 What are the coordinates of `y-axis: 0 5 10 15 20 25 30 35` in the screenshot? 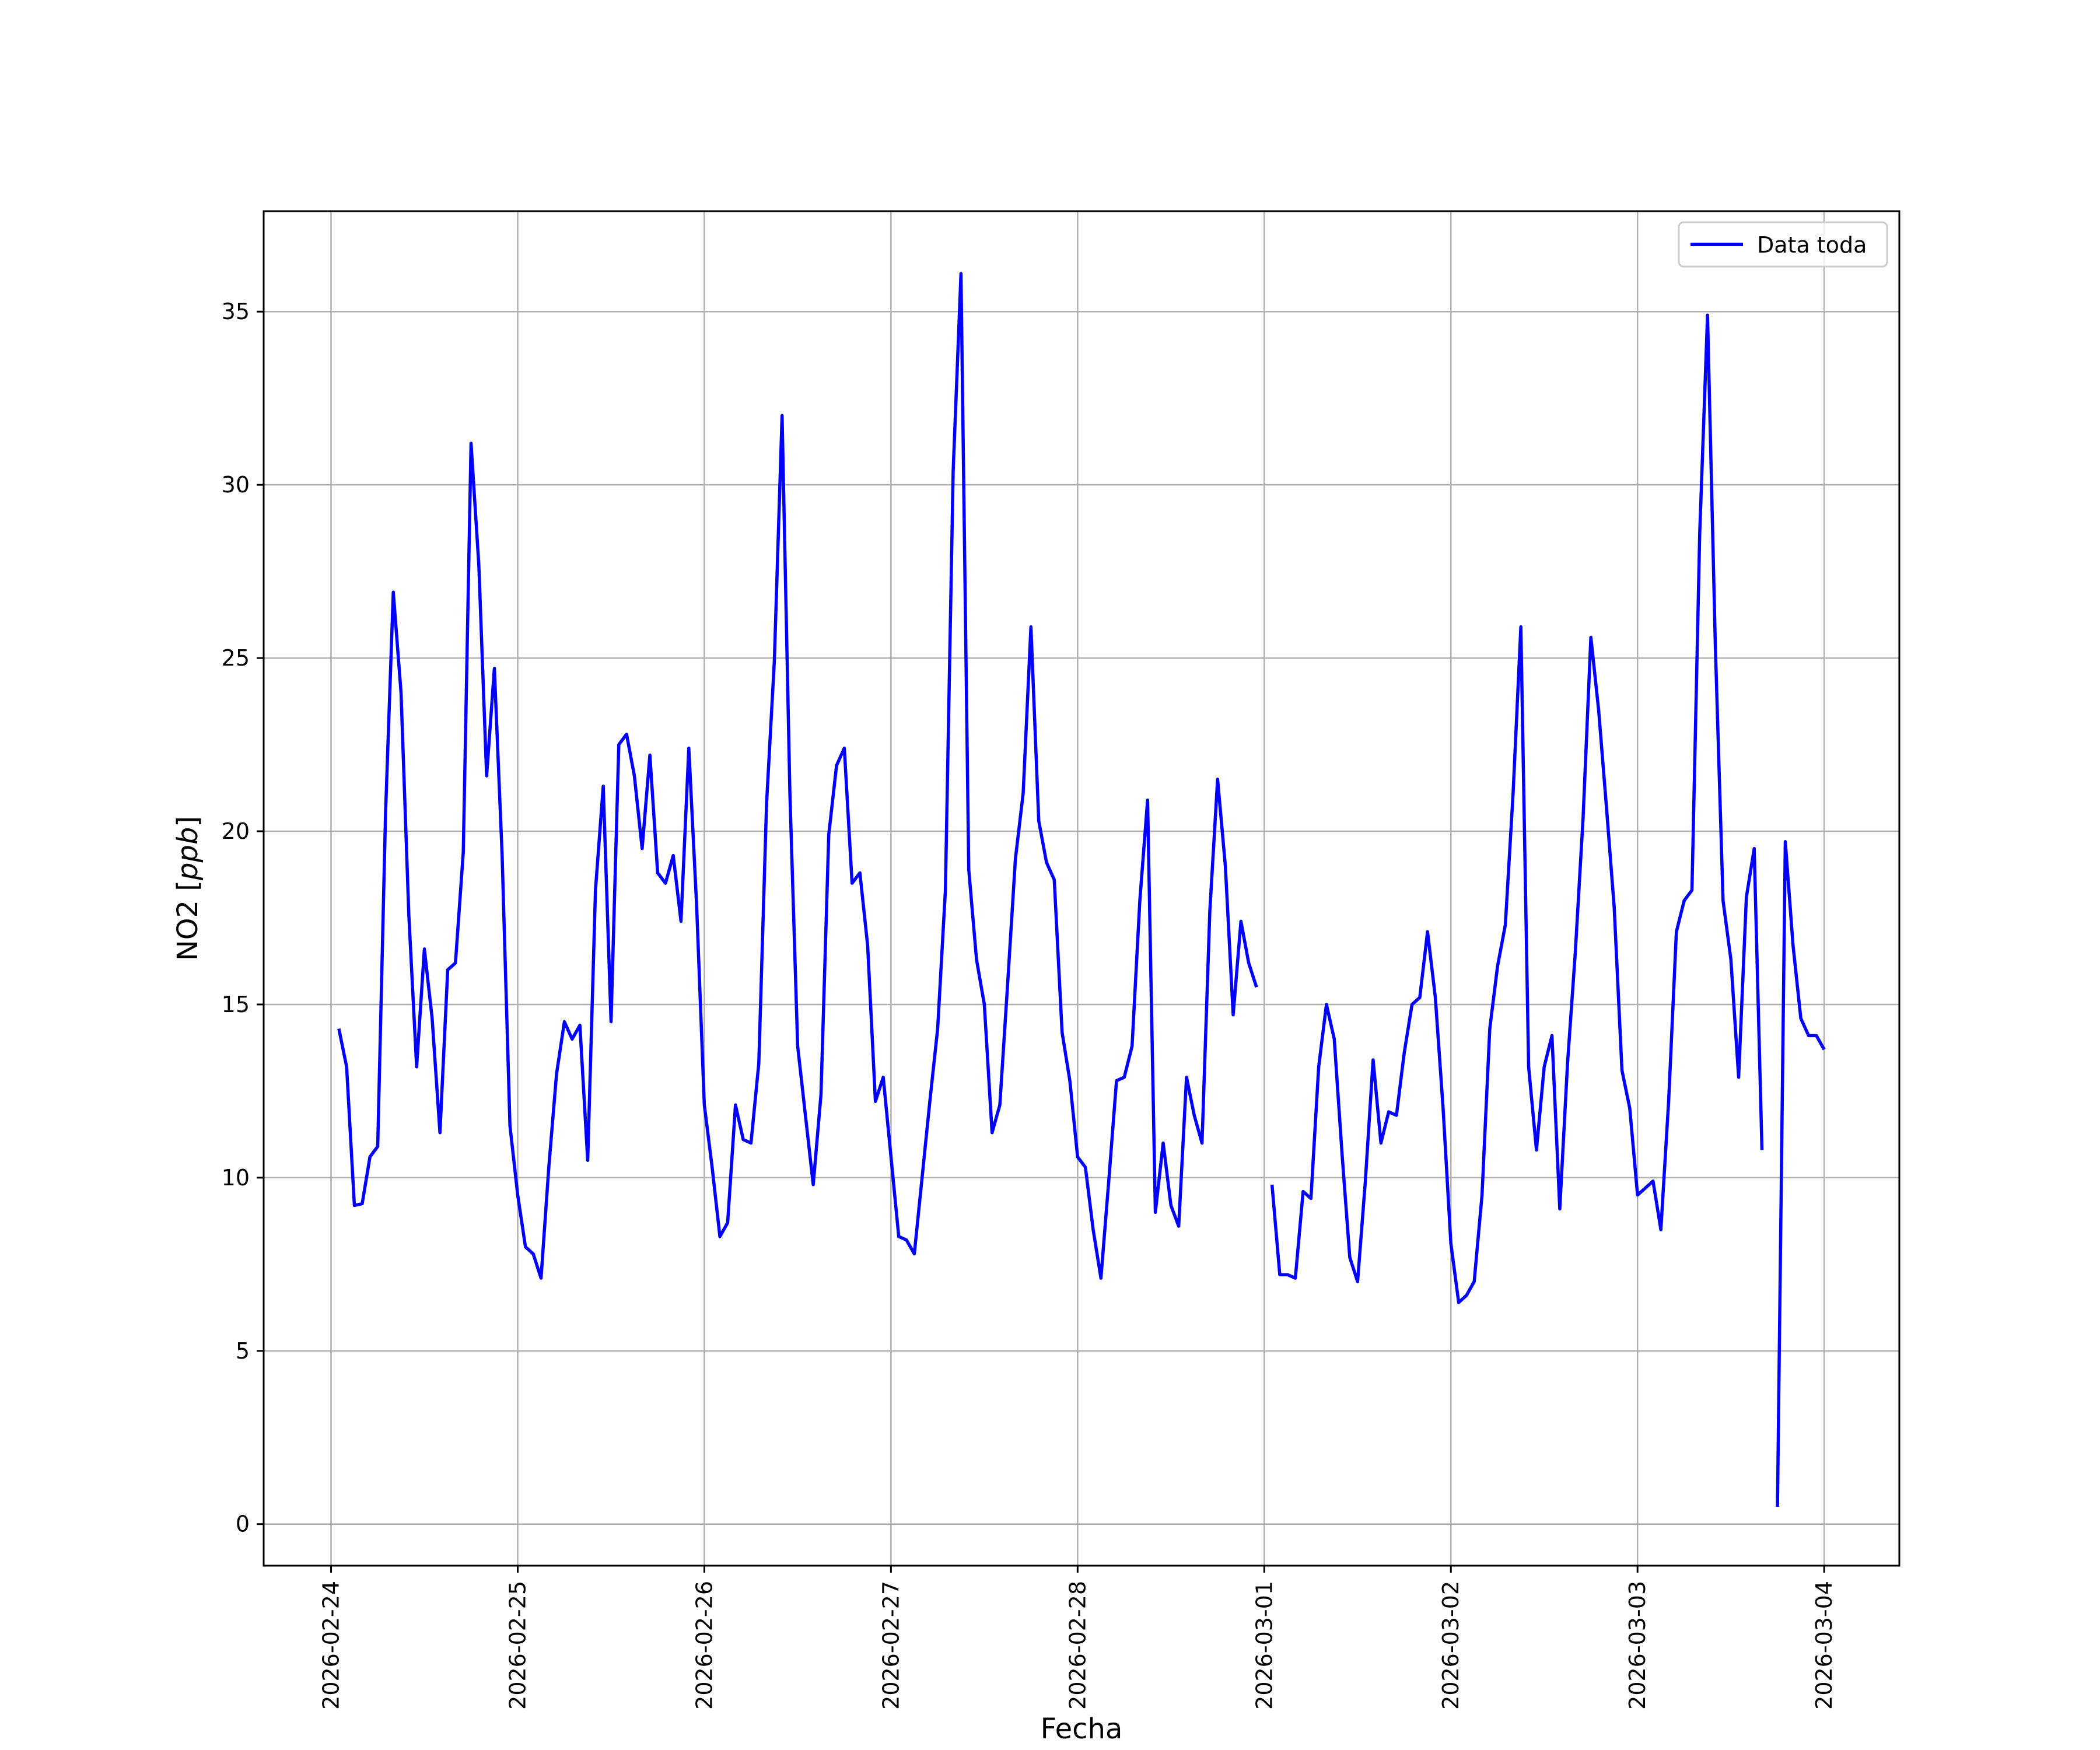 It's located at (243, 918).